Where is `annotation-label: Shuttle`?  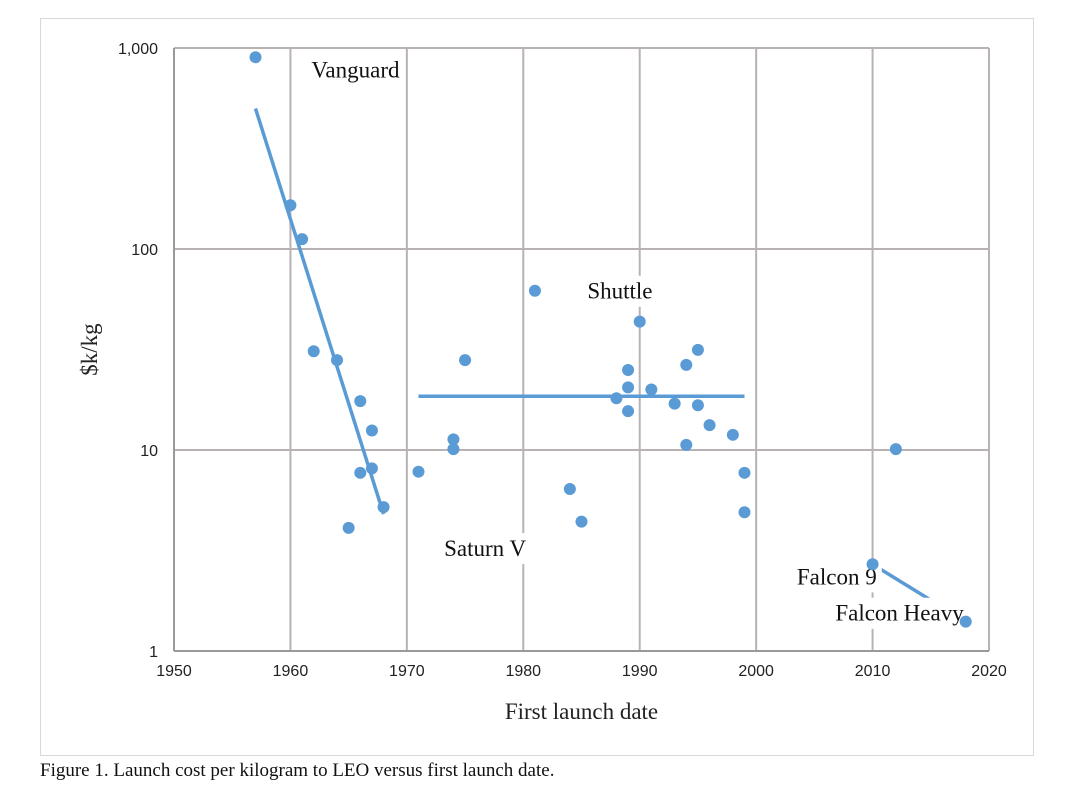
annotation-label: Shuttle is located at coordinates (619, 291).